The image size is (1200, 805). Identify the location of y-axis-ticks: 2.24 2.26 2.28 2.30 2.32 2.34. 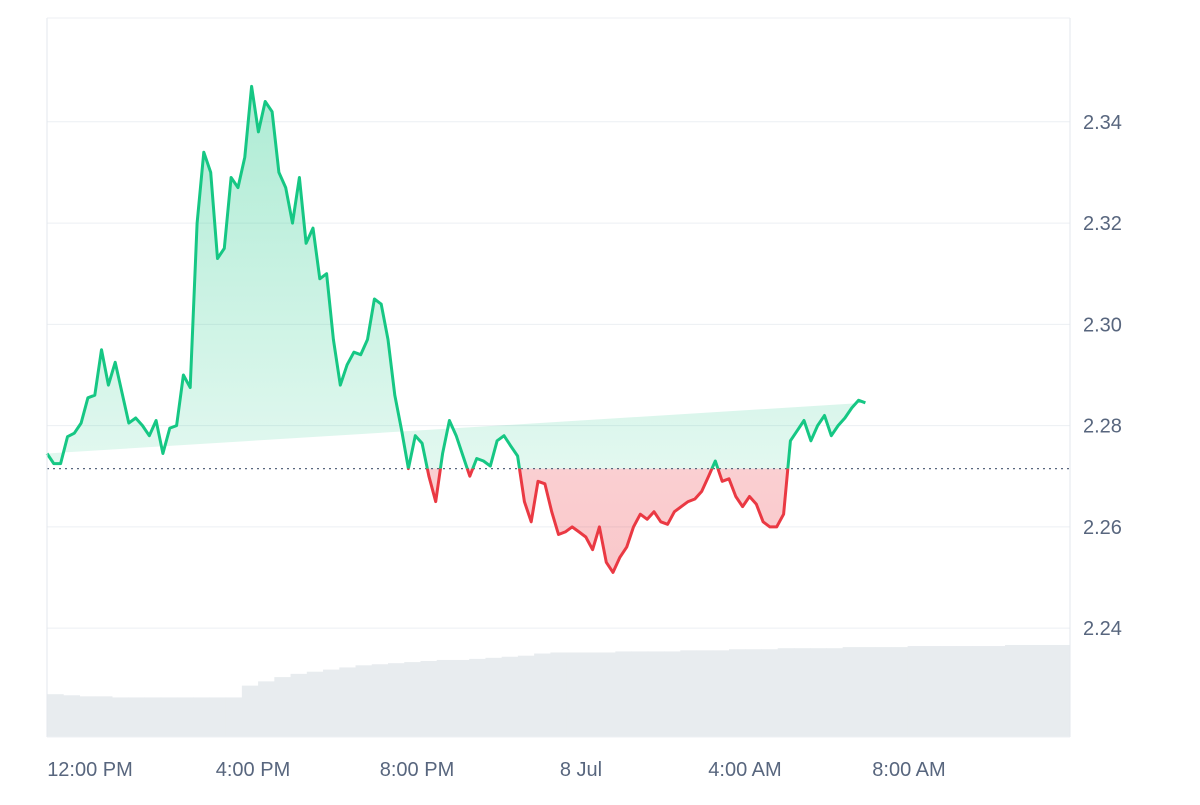
(1102, 376).